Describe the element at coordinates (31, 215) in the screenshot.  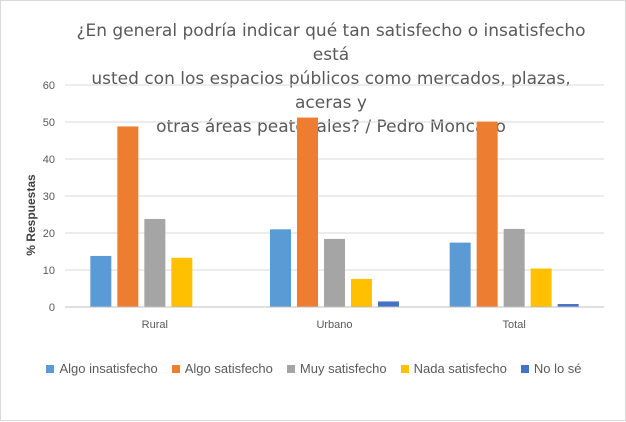
I see `y-axis-label: % Respuestas` at that location.